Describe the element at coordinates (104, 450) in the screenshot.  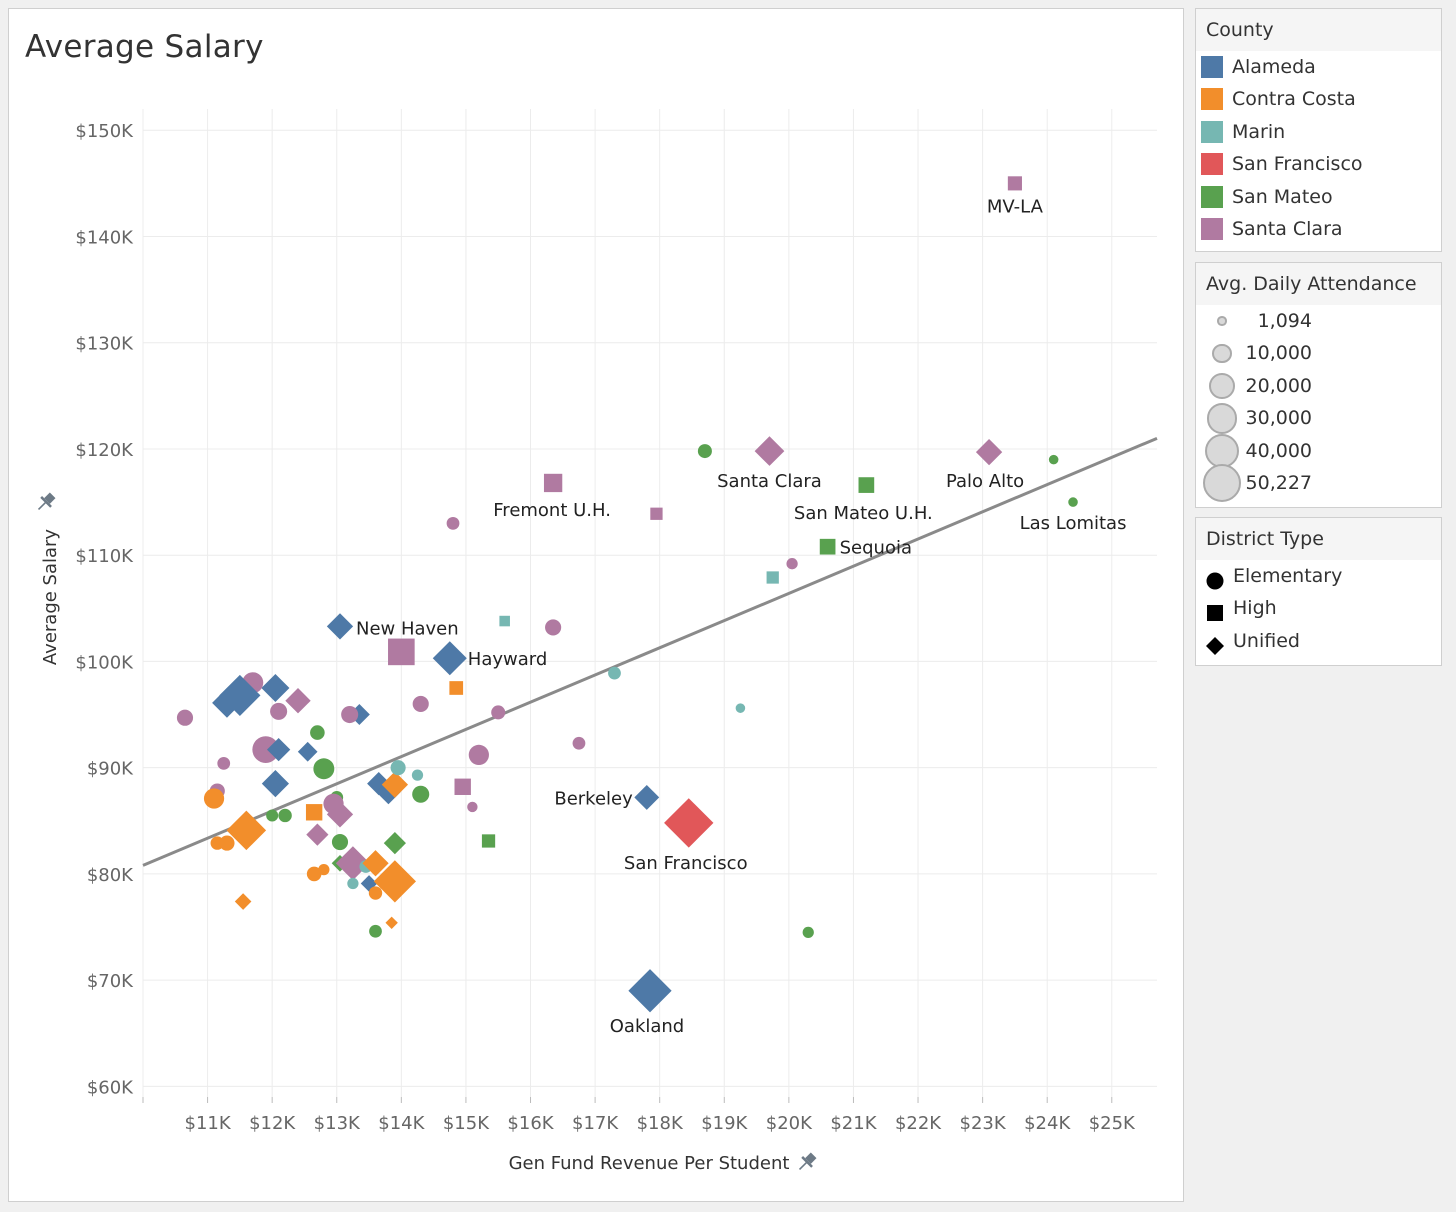
I see `y-tick-label: $120K` at that location.